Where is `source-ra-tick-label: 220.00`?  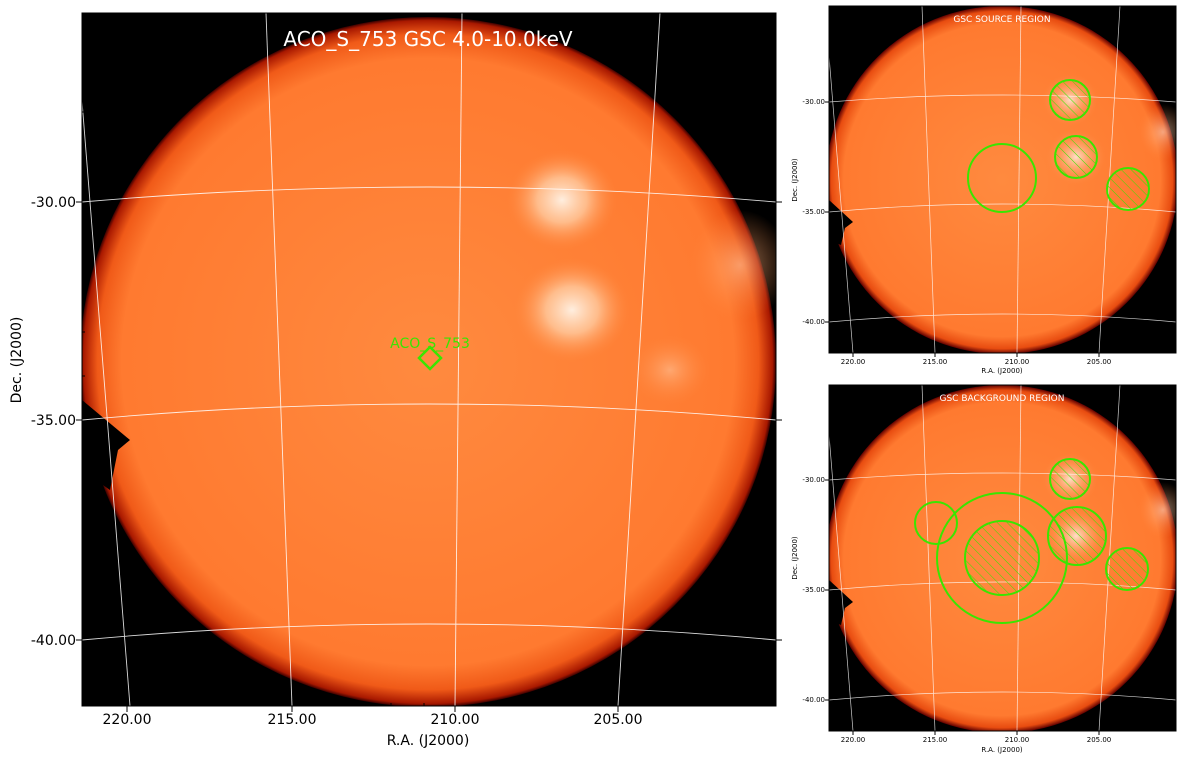 source-ra-tick-label: 220.00 is located at coordinates (853, 362).